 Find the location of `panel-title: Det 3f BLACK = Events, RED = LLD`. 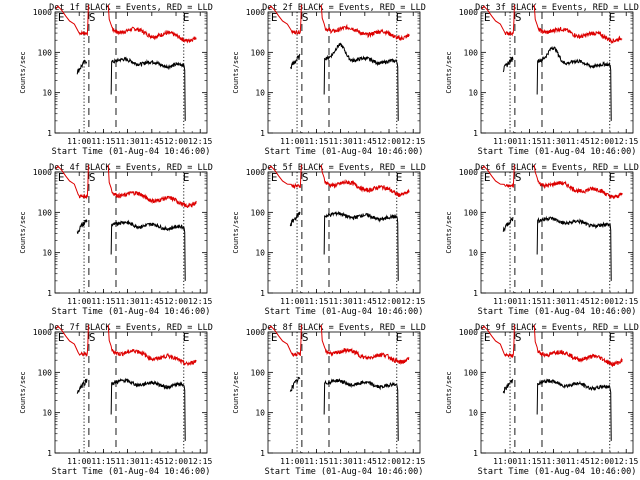

panel-title: Det 3f BLACK = Events, RED = LLD is located at coordinates (557, 8).